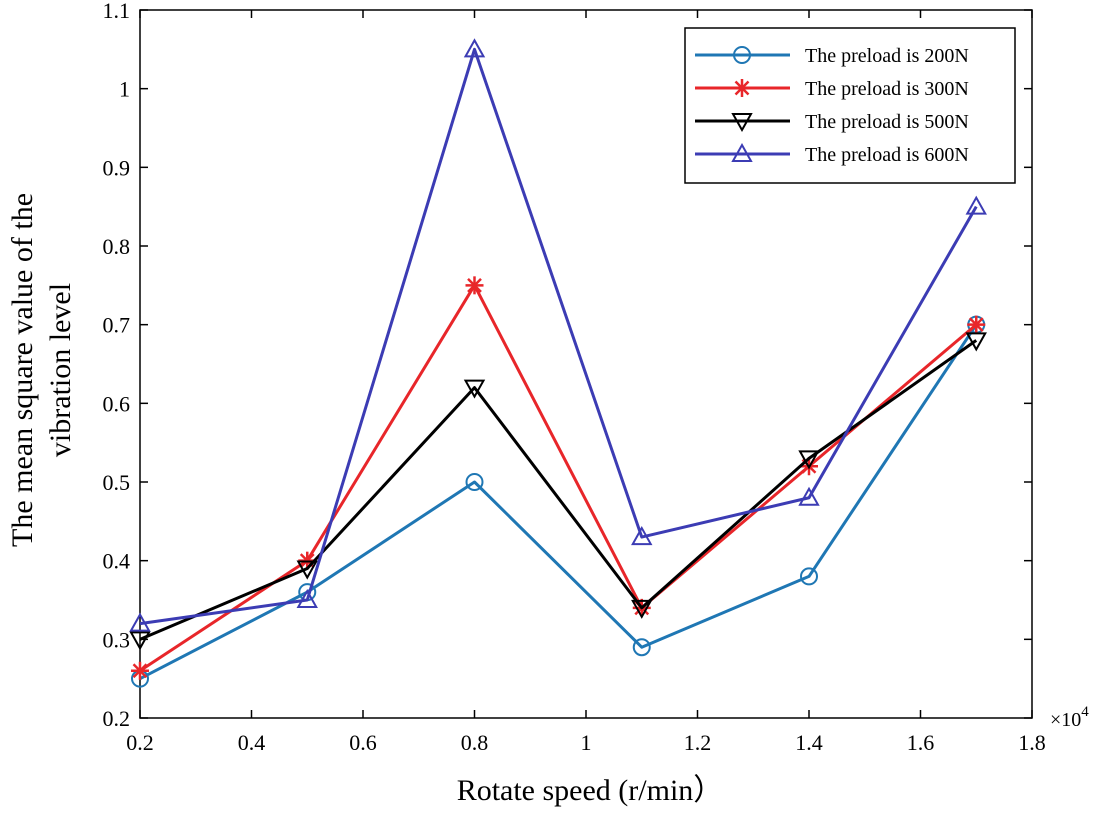 Image resolution: width=1105 pixels, height=813 pixels. I want to click on y-axis-label-line2: vibration level, so click(60, 370).